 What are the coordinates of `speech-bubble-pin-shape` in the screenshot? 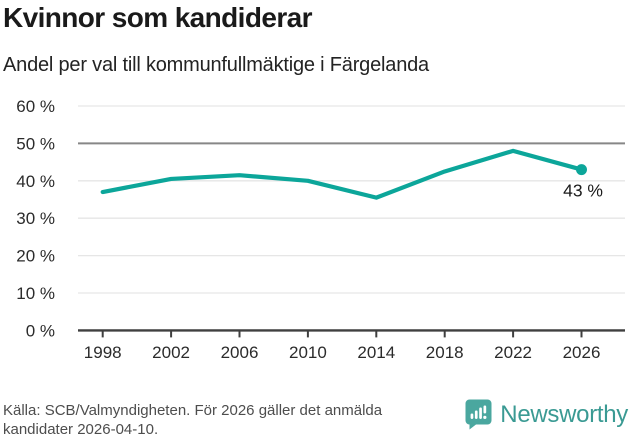 It's located at (478, 414).